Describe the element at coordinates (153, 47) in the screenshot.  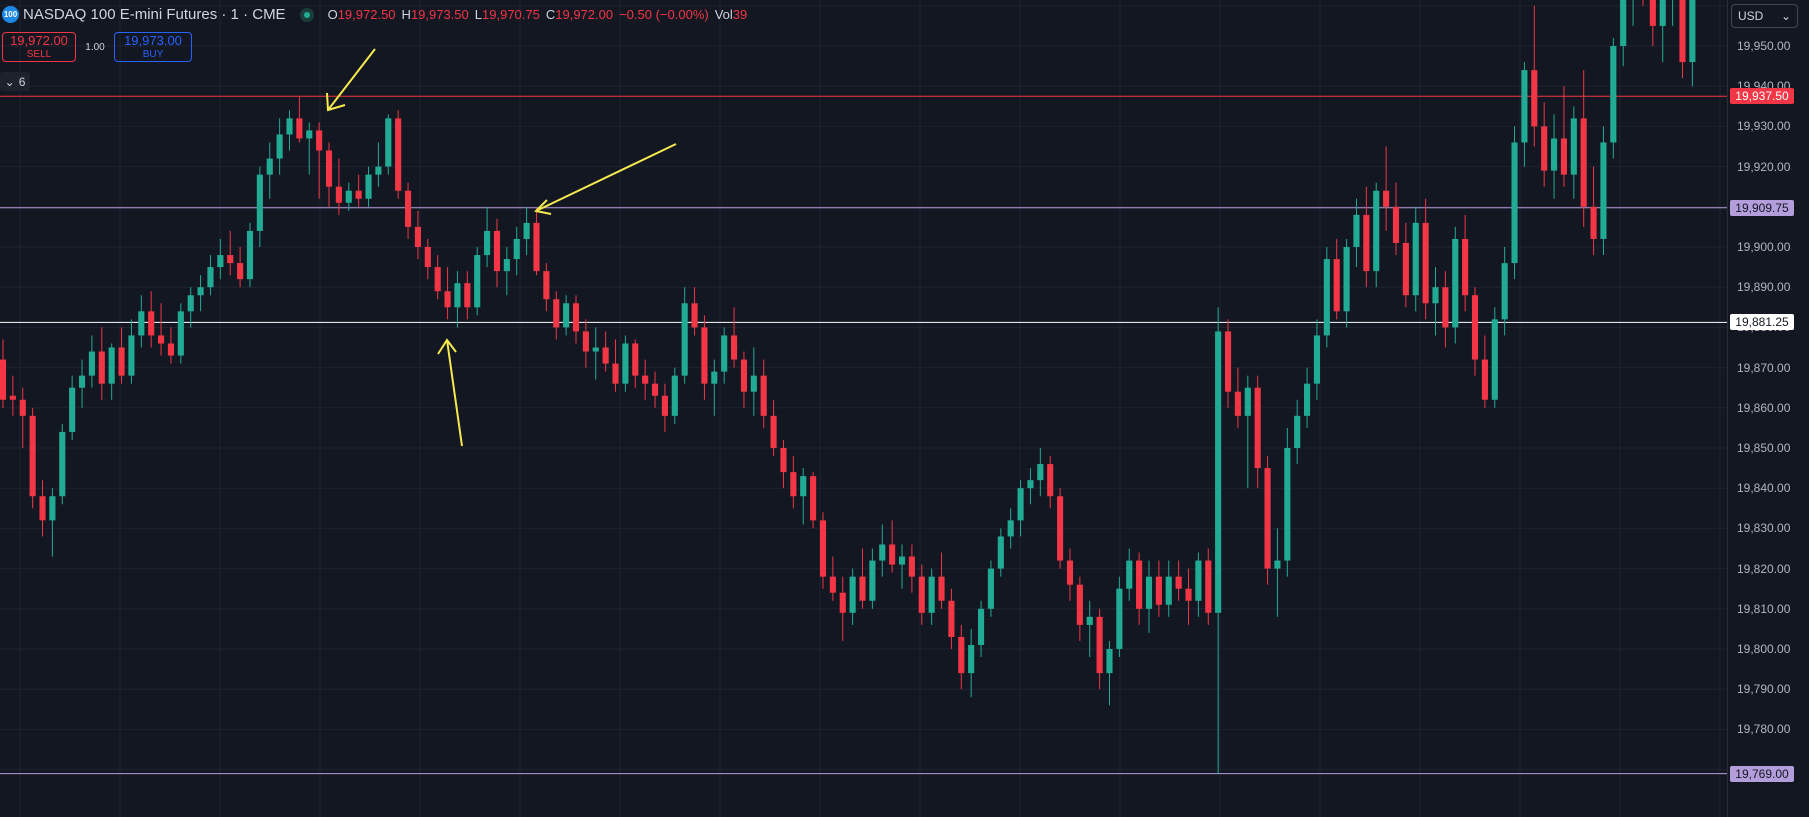
I see `buy-button: 19,973.00 BUY` at that location.